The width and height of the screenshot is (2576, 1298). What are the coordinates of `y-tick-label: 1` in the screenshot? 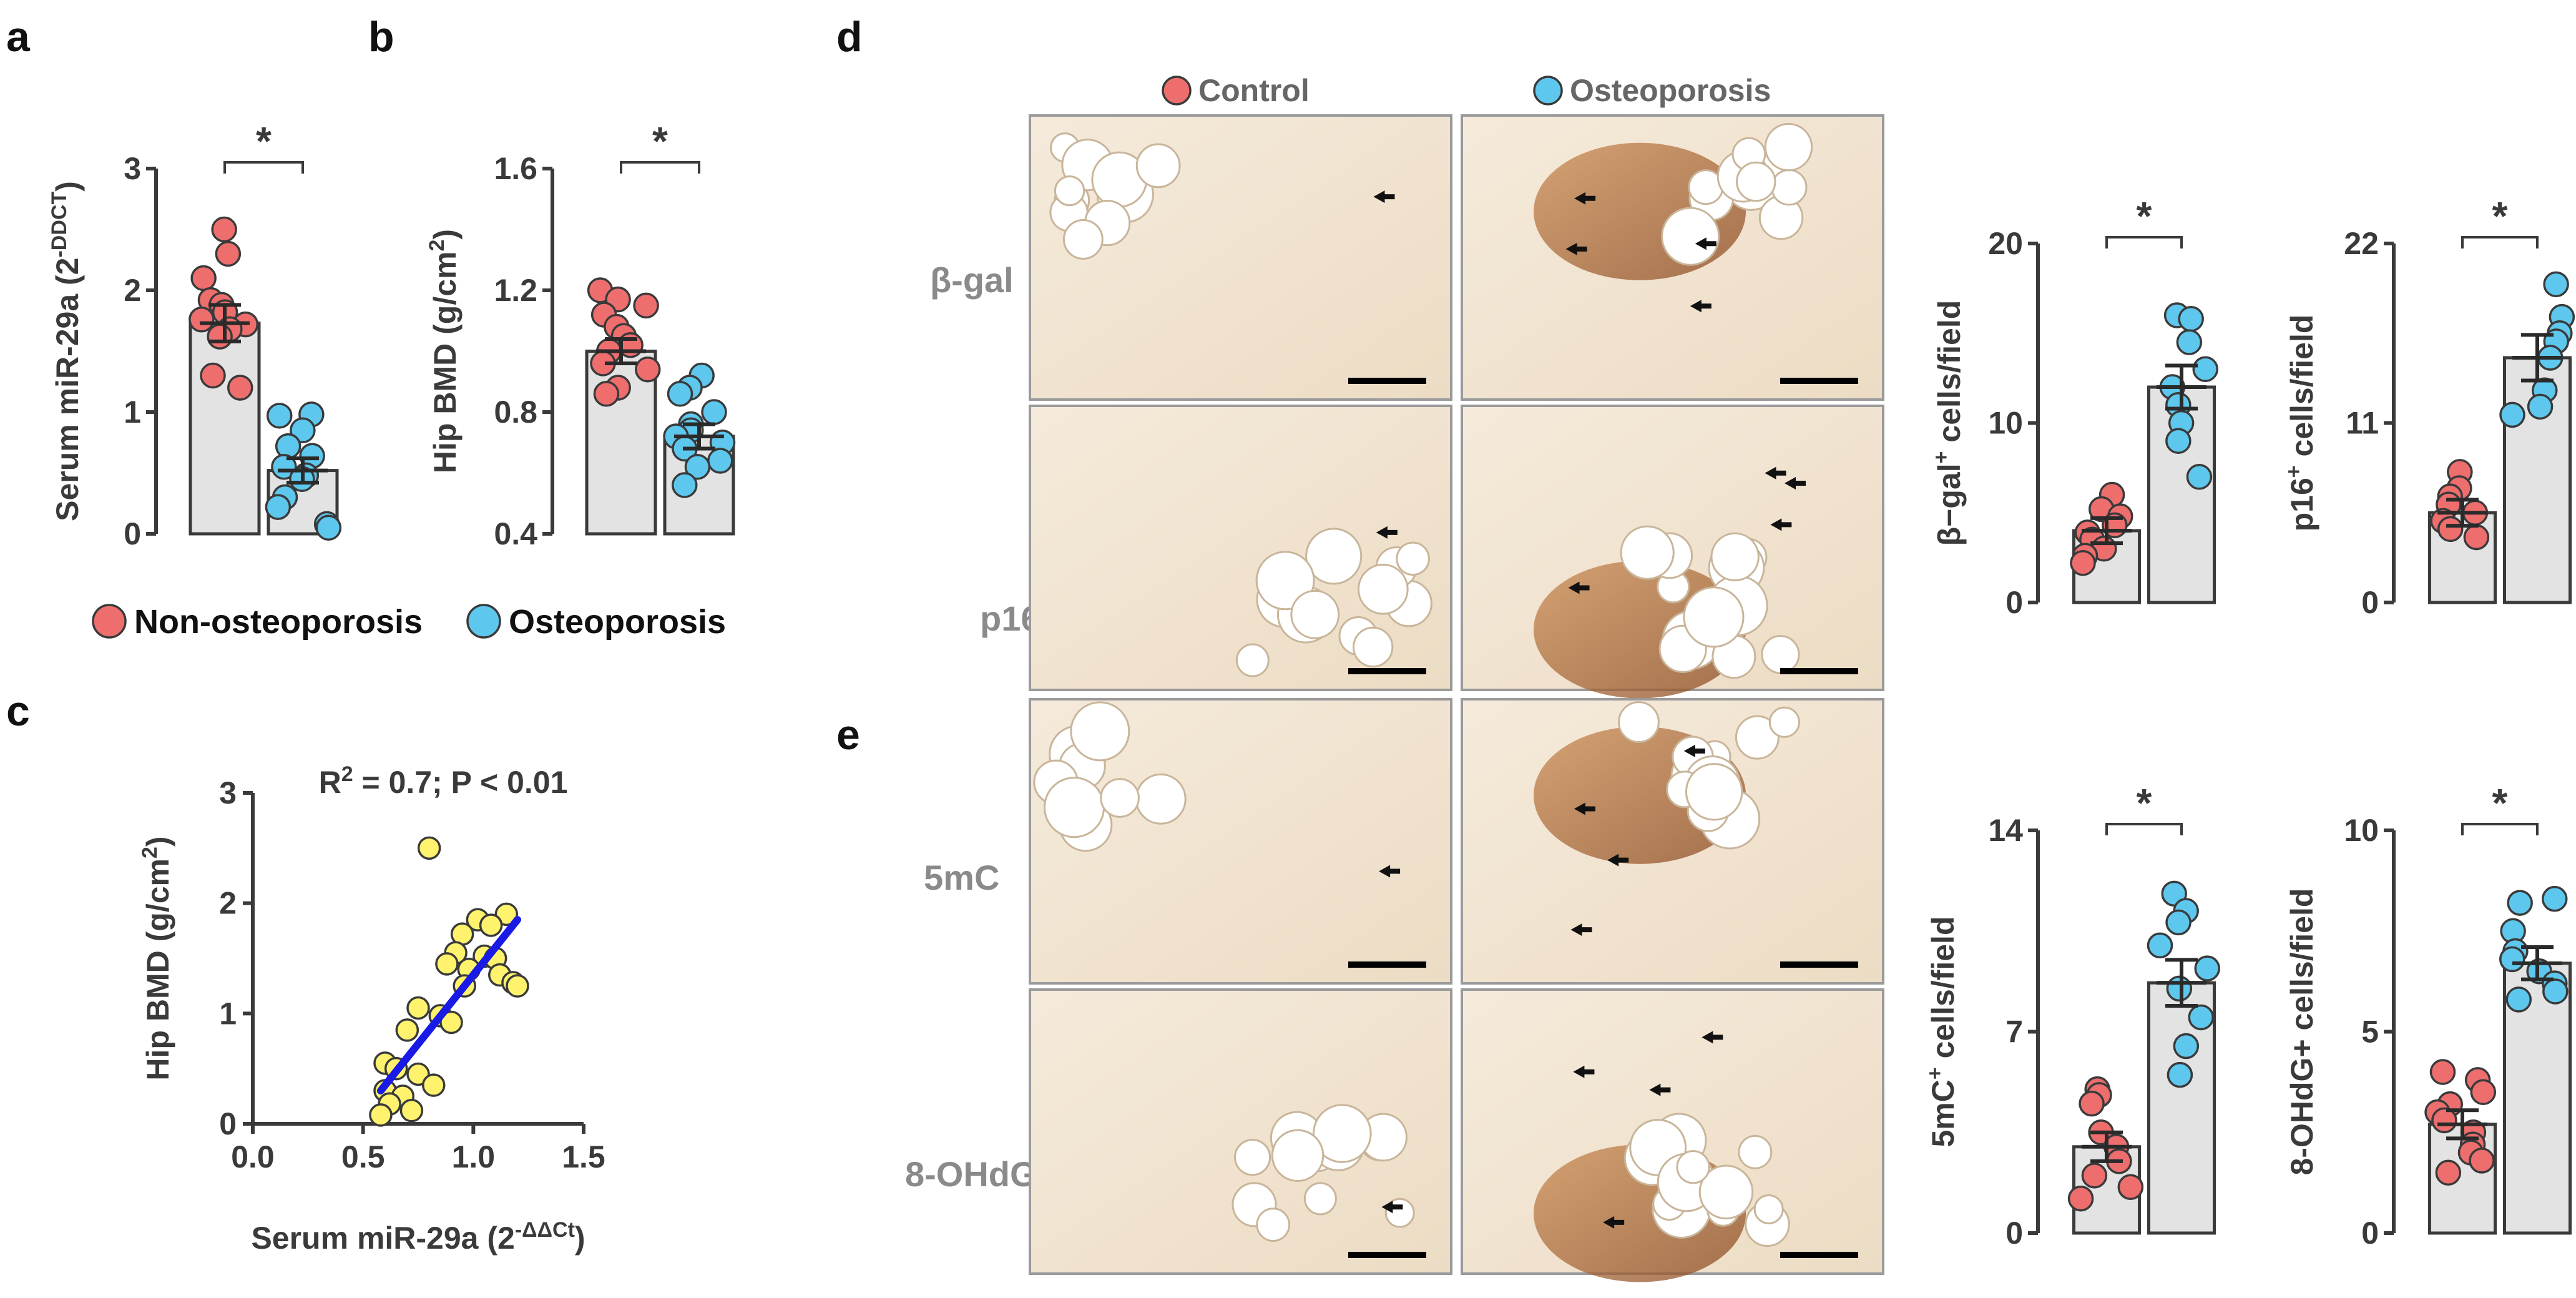 It's located at (132, 412).